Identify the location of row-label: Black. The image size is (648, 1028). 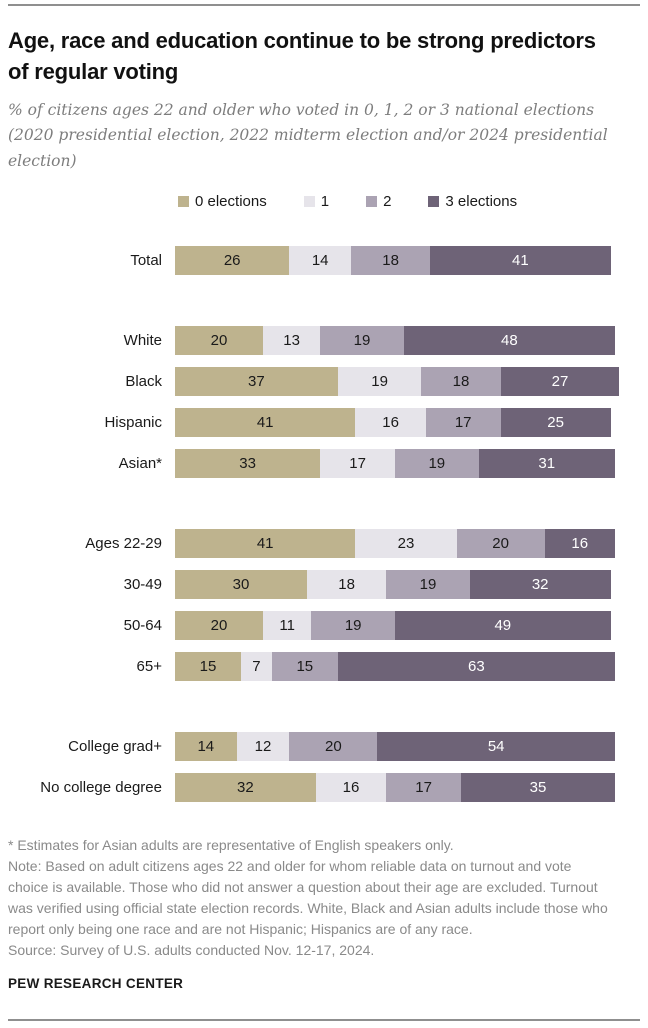
(143, 381).